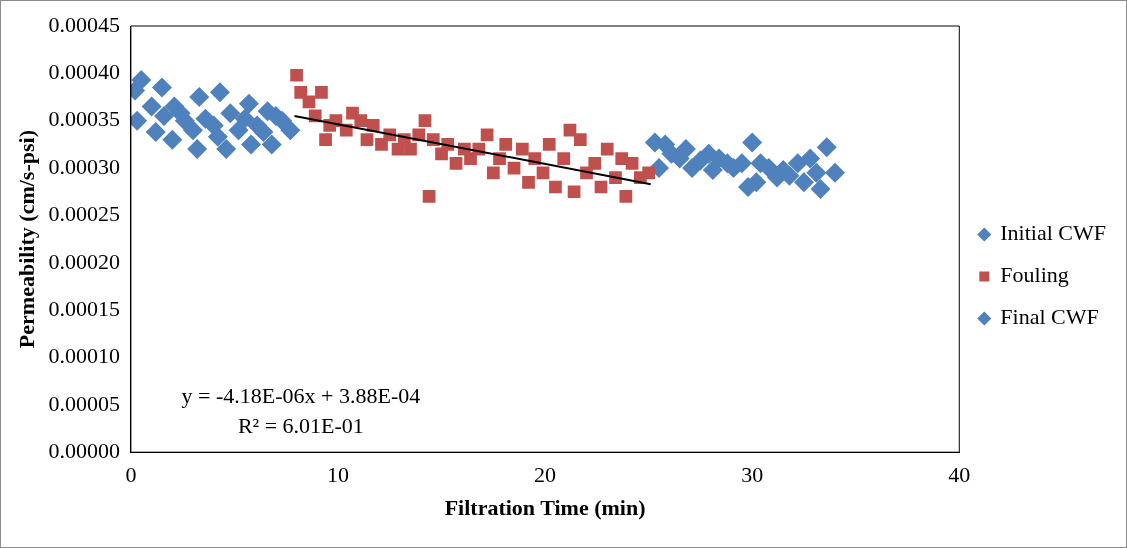  I want to click on x-tick-label: 0, so click(131, 475).